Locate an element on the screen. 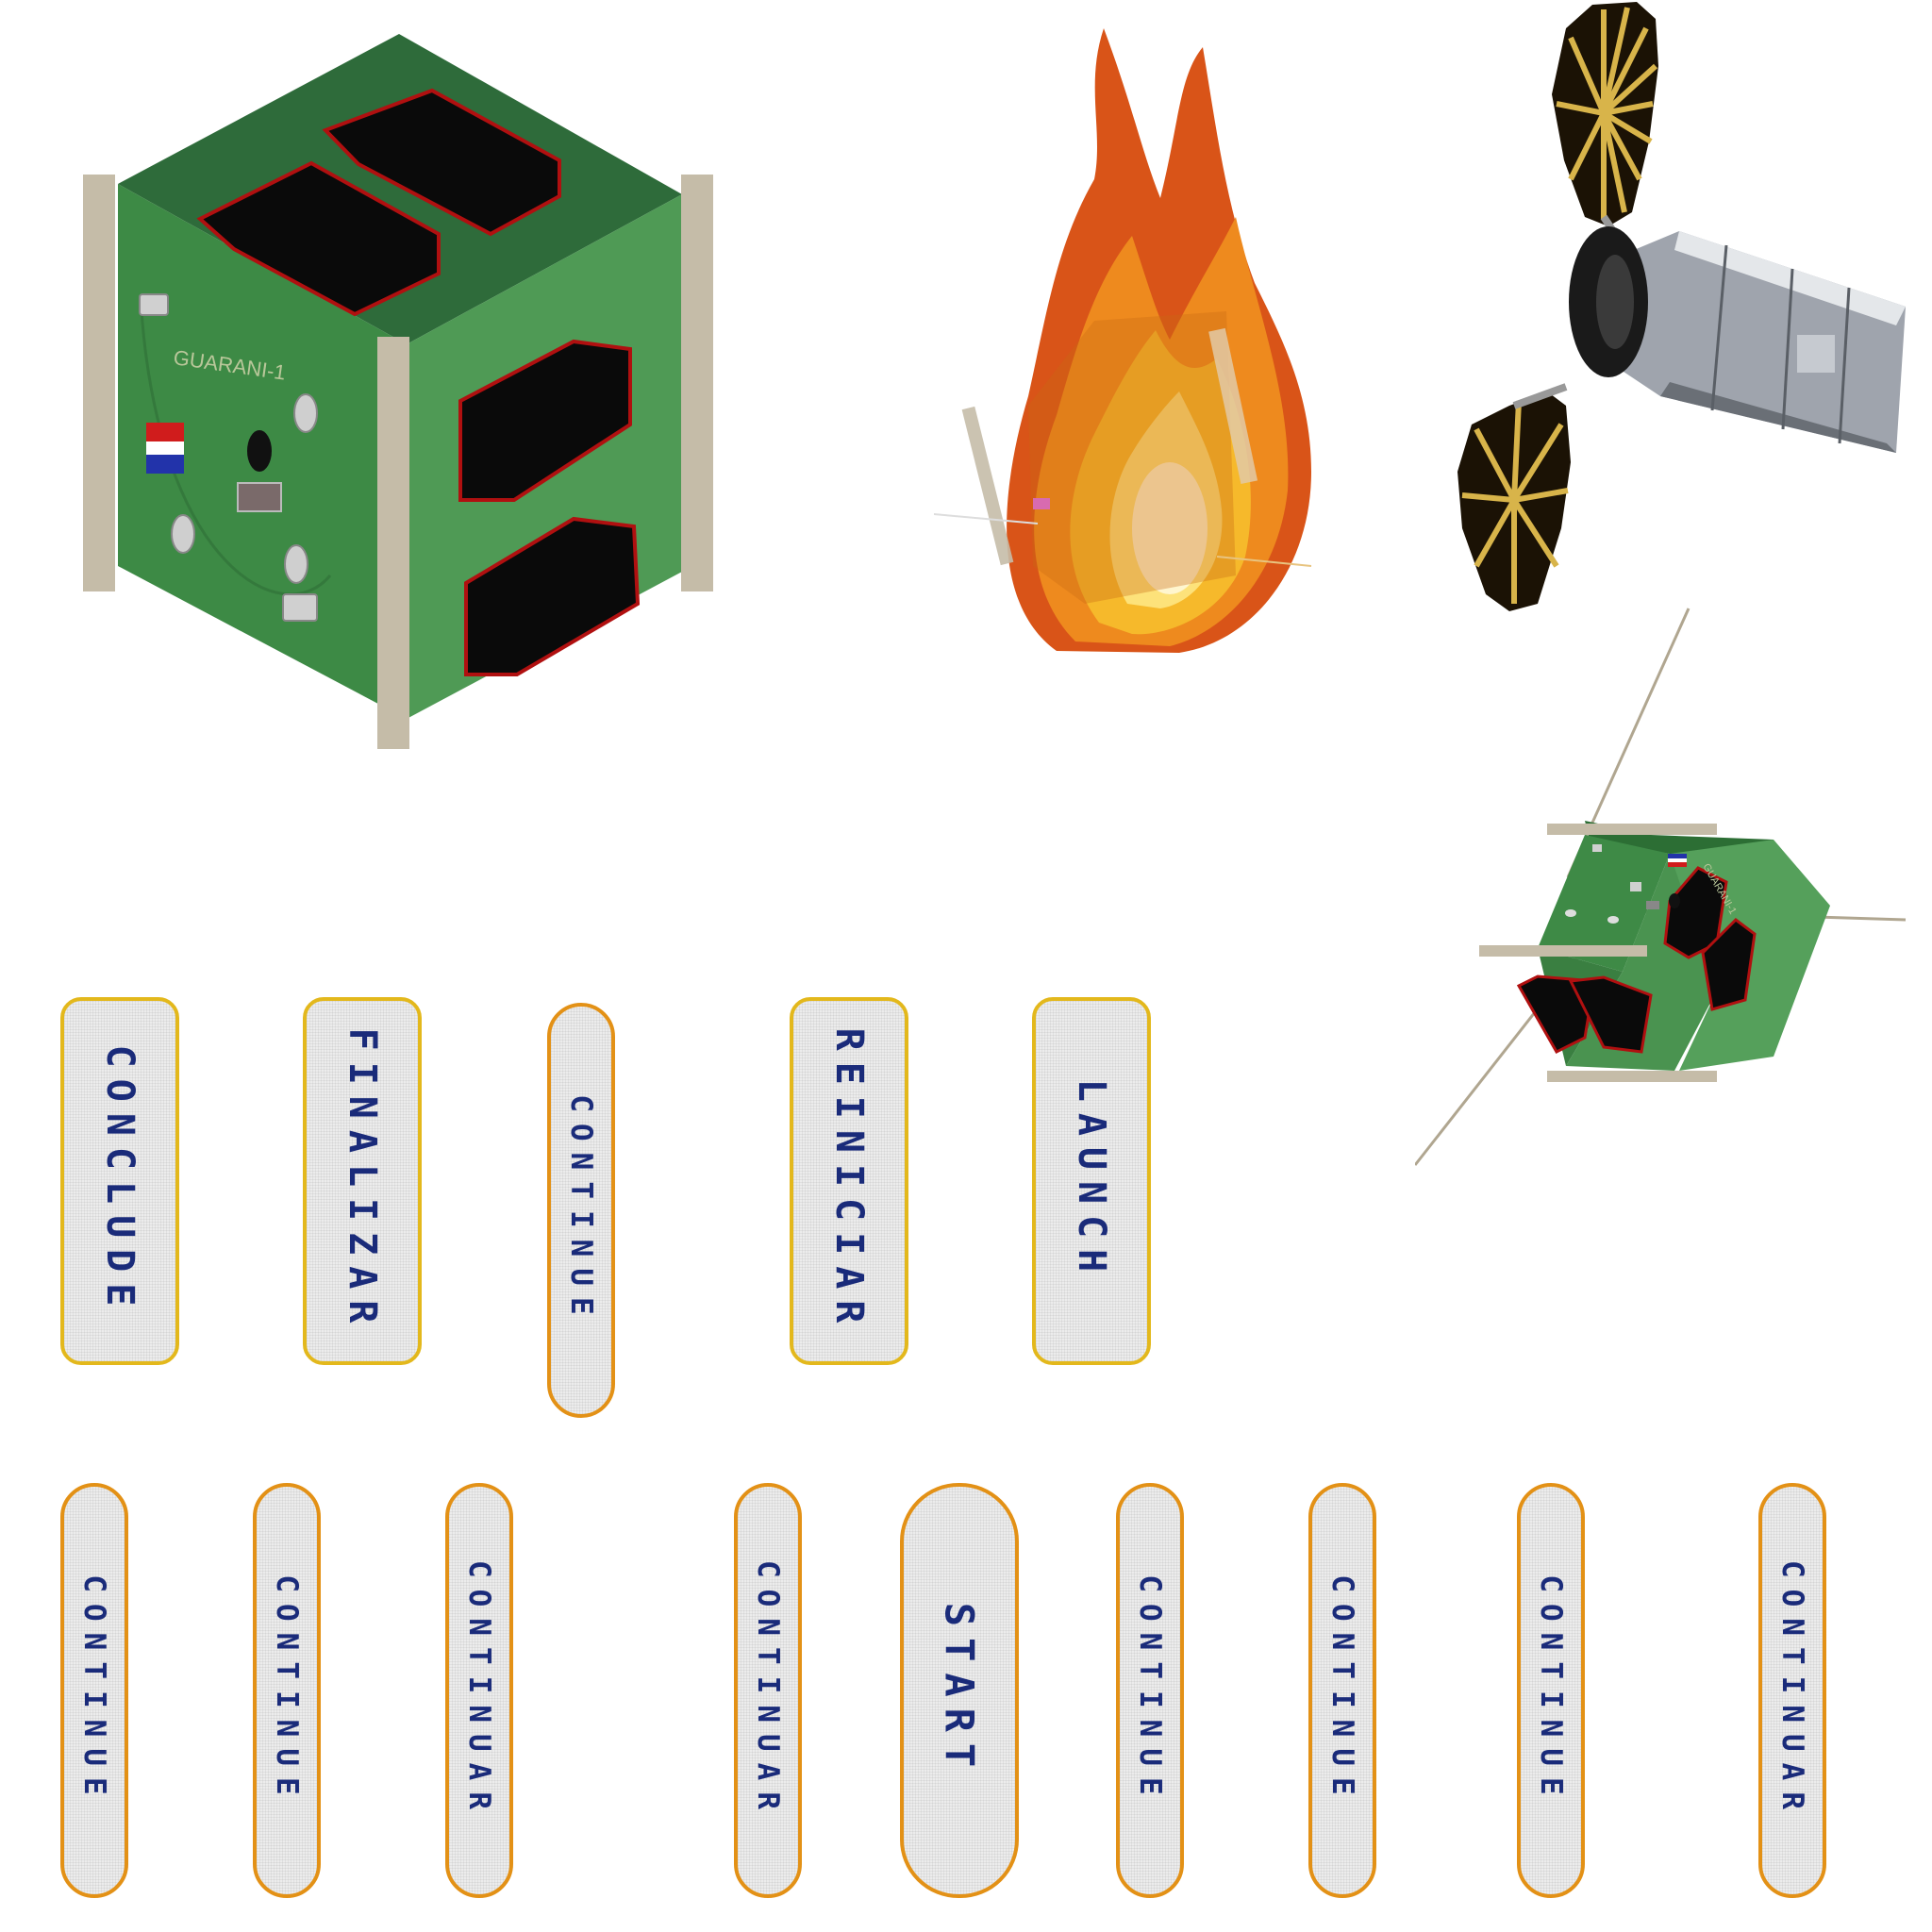 The height and width of the screenshot is (1932, 1932). finalizar-button: FINALIZAR is located at coordinates (363, 1181).